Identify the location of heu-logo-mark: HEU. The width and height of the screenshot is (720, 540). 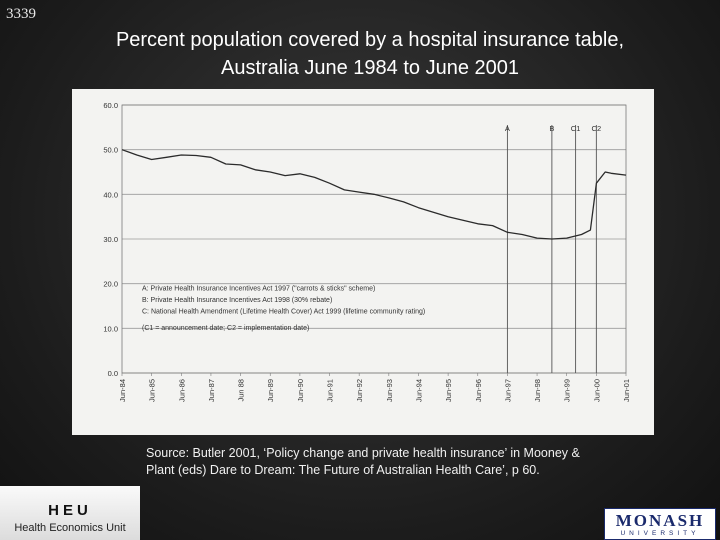
(70, 510).